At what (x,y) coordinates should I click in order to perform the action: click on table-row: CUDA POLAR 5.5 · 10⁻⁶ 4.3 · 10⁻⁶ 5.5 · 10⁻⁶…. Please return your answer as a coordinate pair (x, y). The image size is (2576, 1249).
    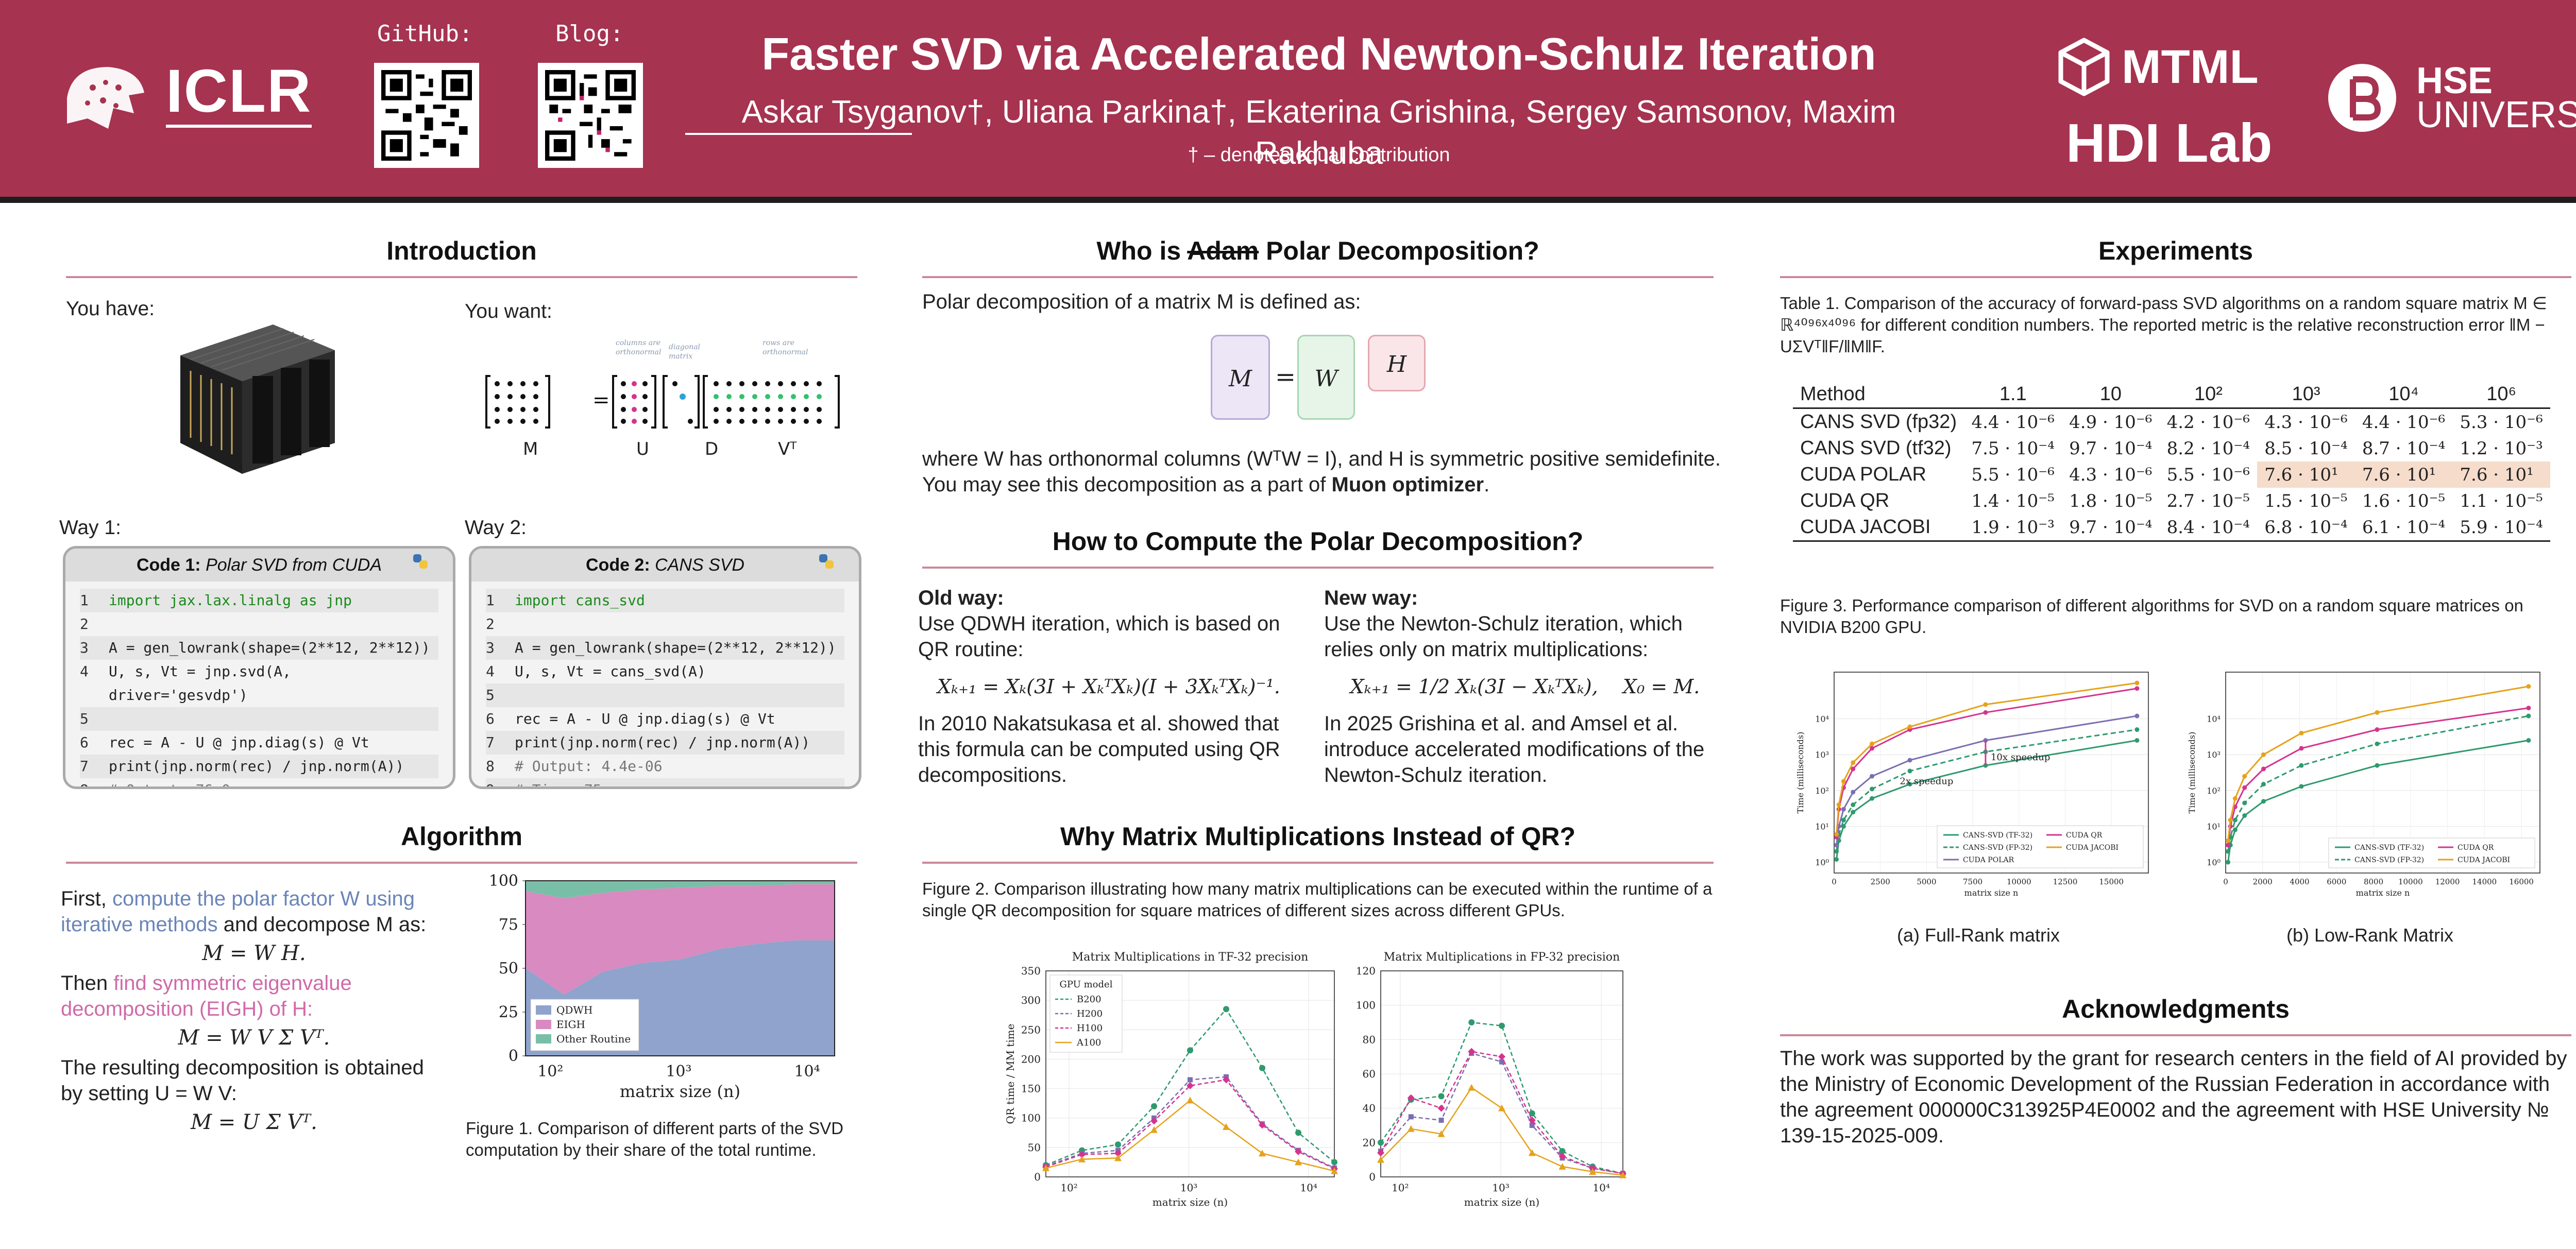
    Looking at the image, I should click on (2171, 474).